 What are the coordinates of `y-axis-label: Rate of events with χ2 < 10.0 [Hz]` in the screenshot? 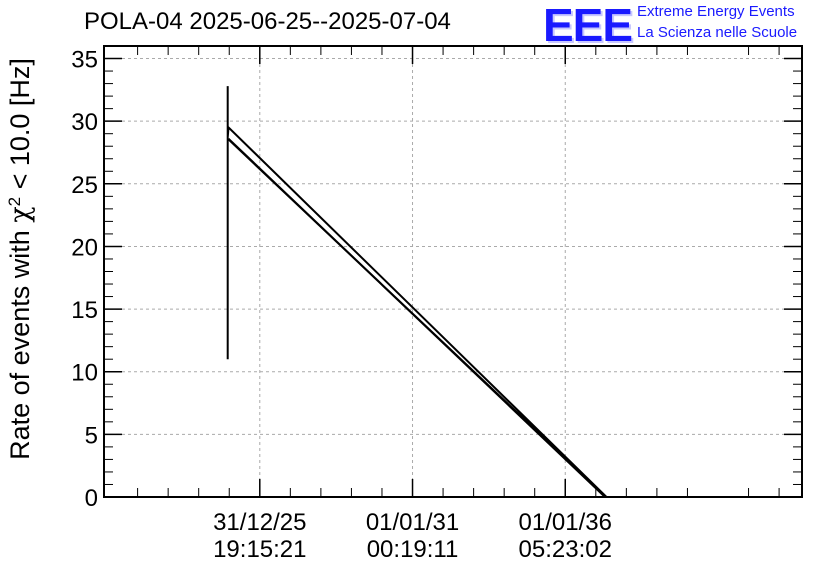 It's located at (21, 259).